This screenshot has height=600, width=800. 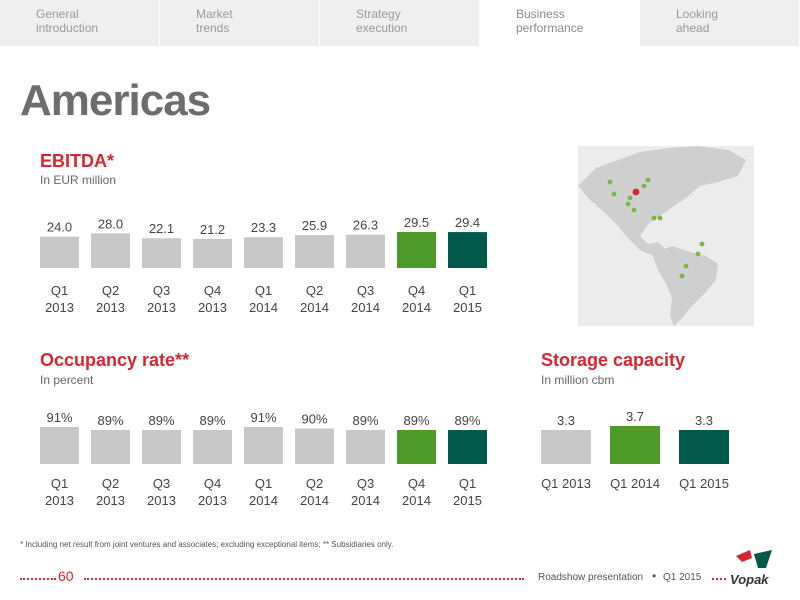 What do you see at coordinates (314, 225) in the screenshot?
I see `data-label: 25.9` at bounding box center [314, 225].